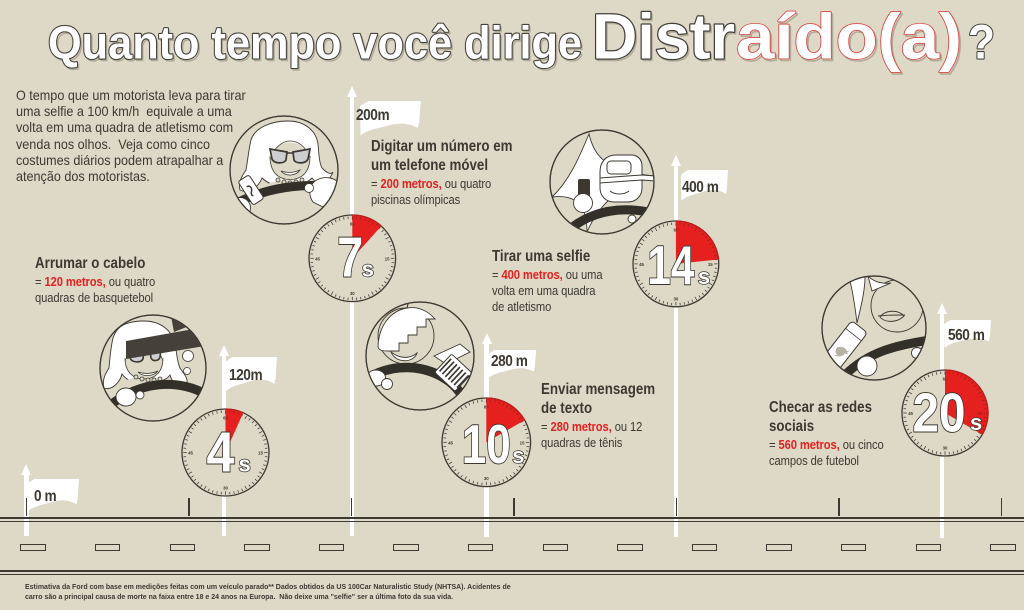 This screenshot has width=1024, height=610. Describe the element at coordinates (351, 257) in the screenshot. I see `svg-text: 7` at that location.